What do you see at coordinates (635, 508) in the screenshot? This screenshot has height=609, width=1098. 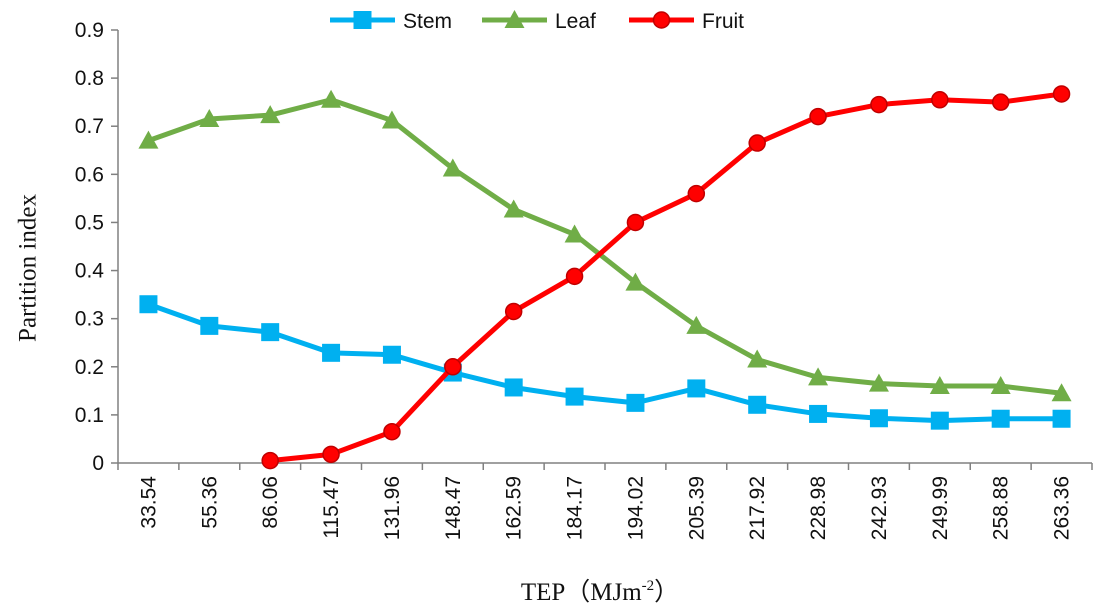 I see `x-tick-label: 194.02` at bounding box center [635, 508].